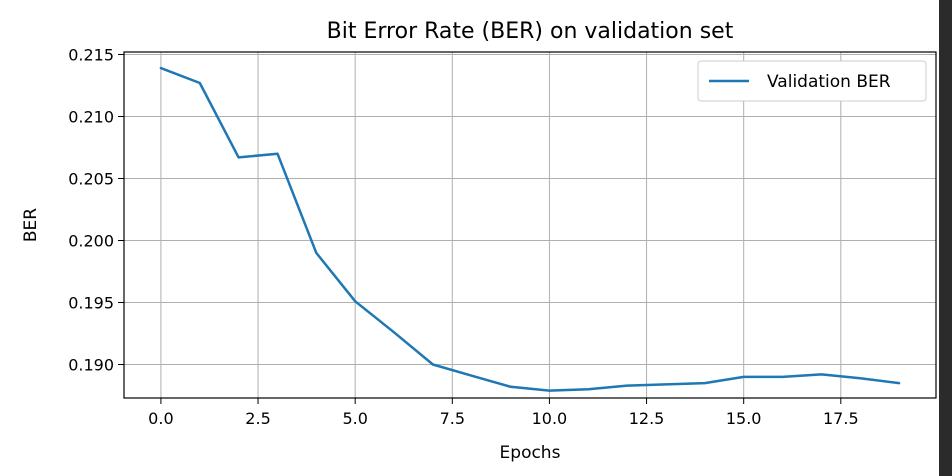 This screenshot has width=952, height=476. I want to click on y-tick-label: 0.205, so click(91, 178).